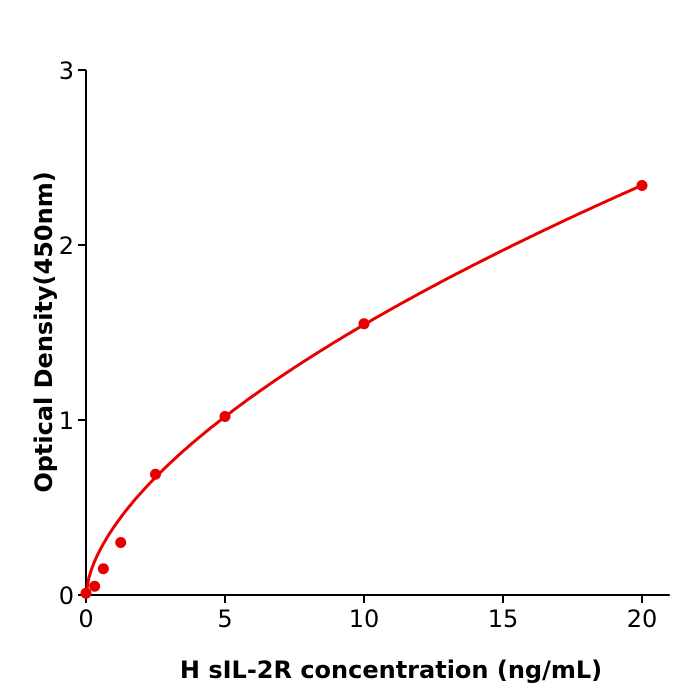 Image resolution: width=700 pixels, height=700 pixels. Describe the element at coordinates (642, 619) in the screenshot. I see `x-tick-label: 20` at that location.